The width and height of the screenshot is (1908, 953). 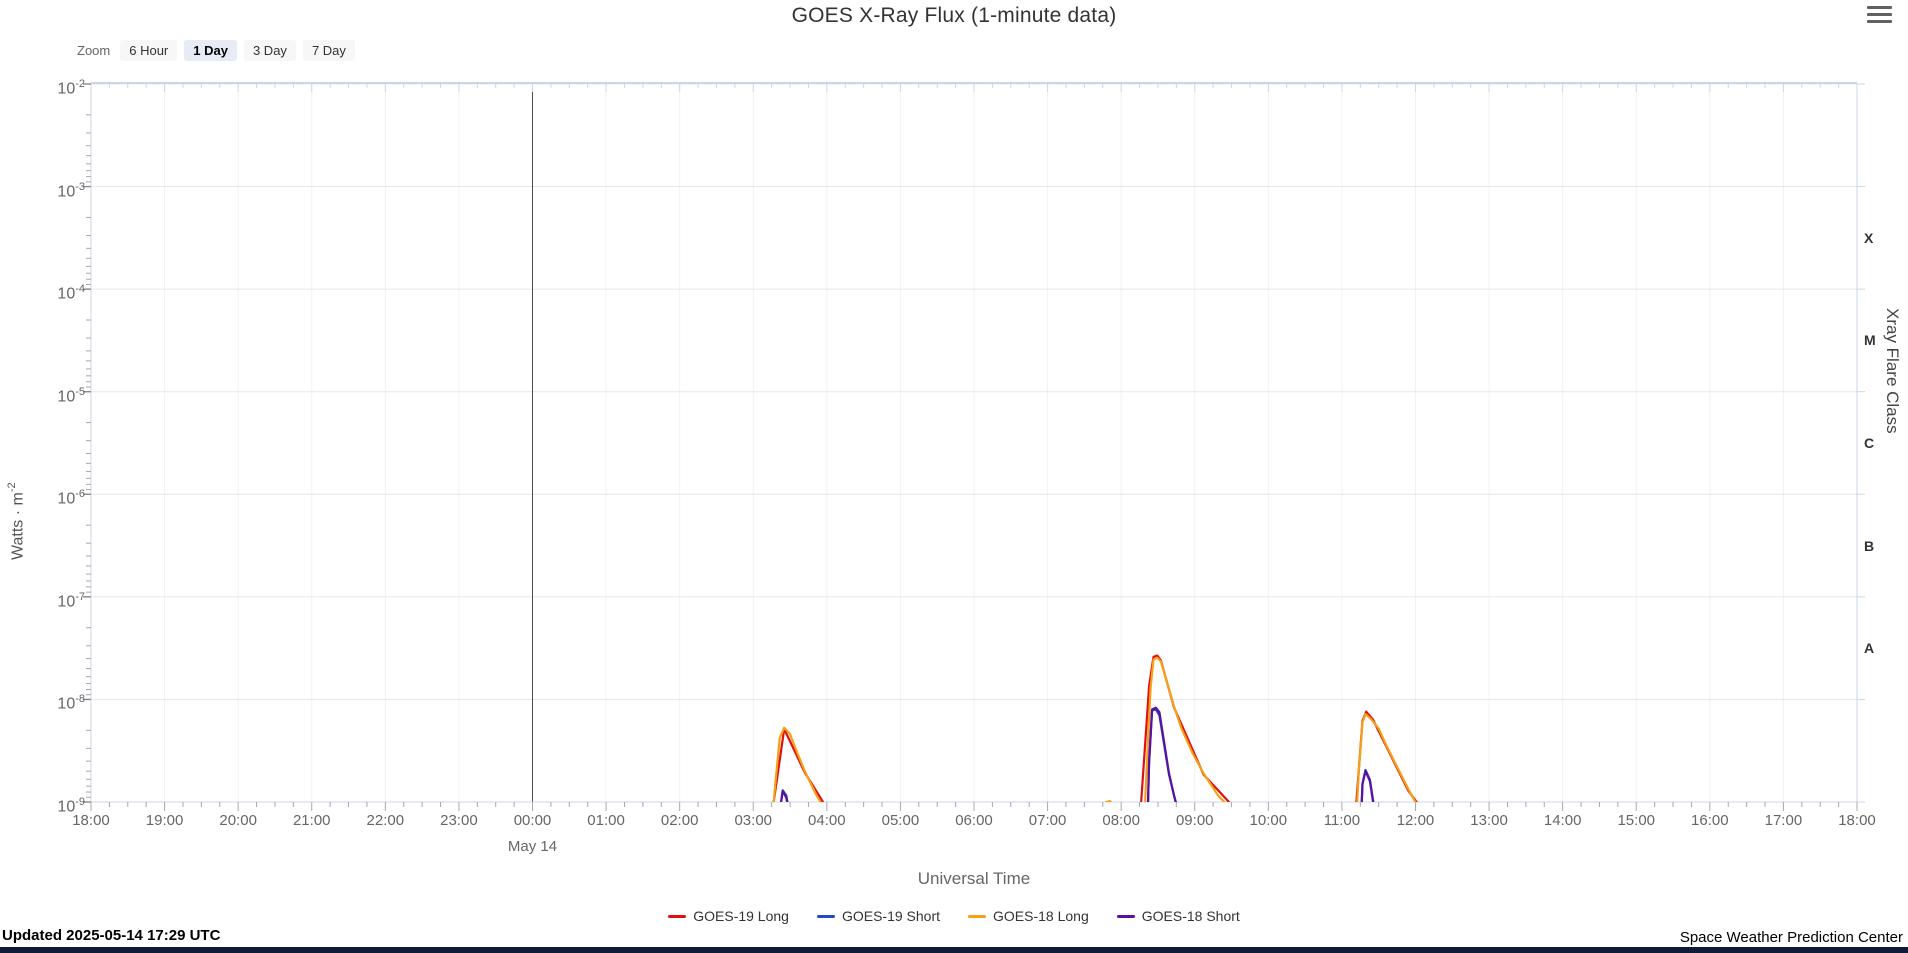 I want to click on x-tick-label: 15:00, so click(x=1636, y=820).